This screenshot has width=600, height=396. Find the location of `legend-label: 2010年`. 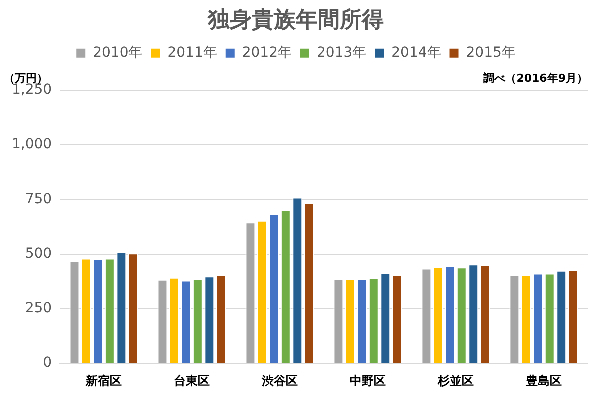

legend-label: 2010年 is located at coordinates (118, 53).